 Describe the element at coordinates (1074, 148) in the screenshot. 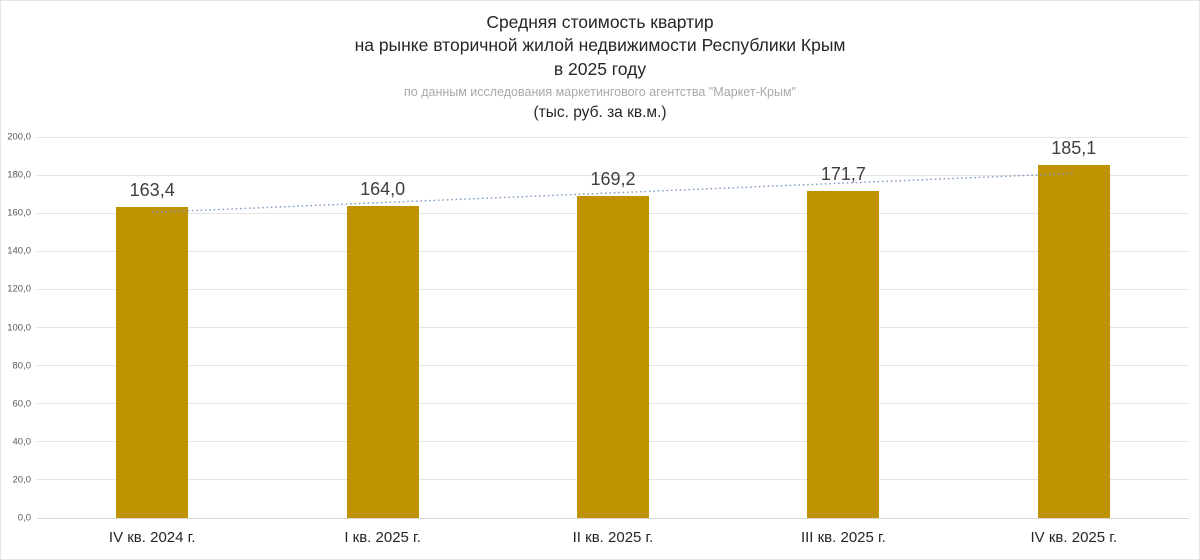

I see `bar-value-label: 185,1` at that location.